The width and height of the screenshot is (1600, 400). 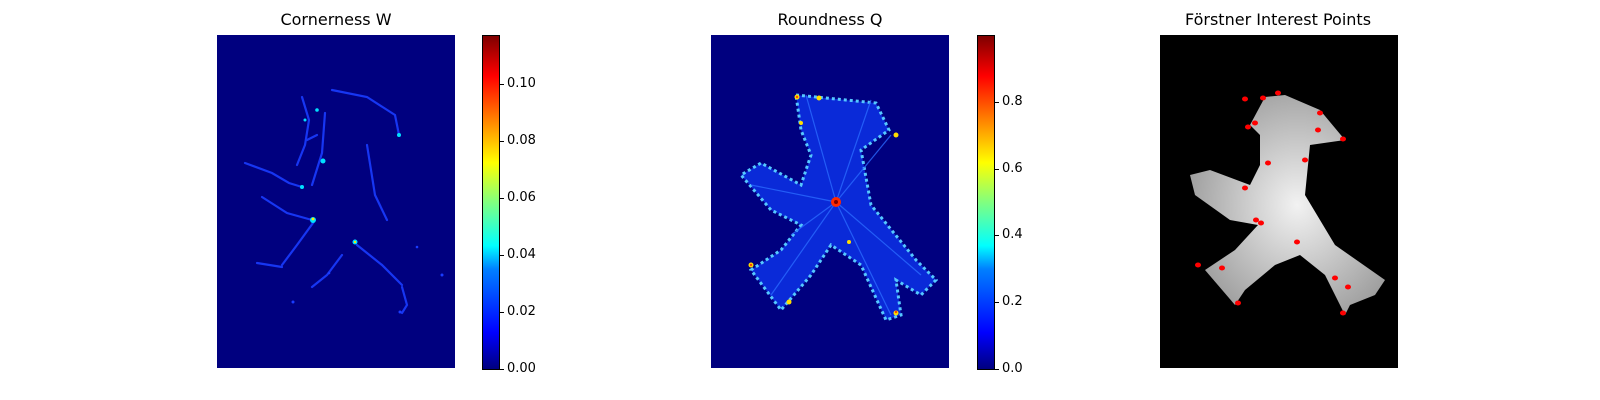 What do you see at coordinates (986, 202) in the screenshot?
I see `roundness-colorbar` at bounding box center [986, 202].